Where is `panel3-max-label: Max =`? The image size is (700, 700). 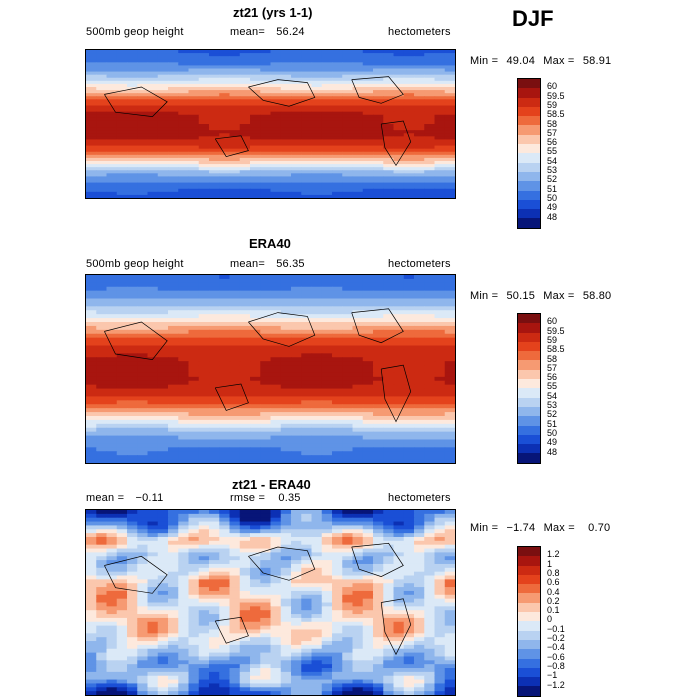 panel3-max-label: Max = is located at coordinates (559, 528).